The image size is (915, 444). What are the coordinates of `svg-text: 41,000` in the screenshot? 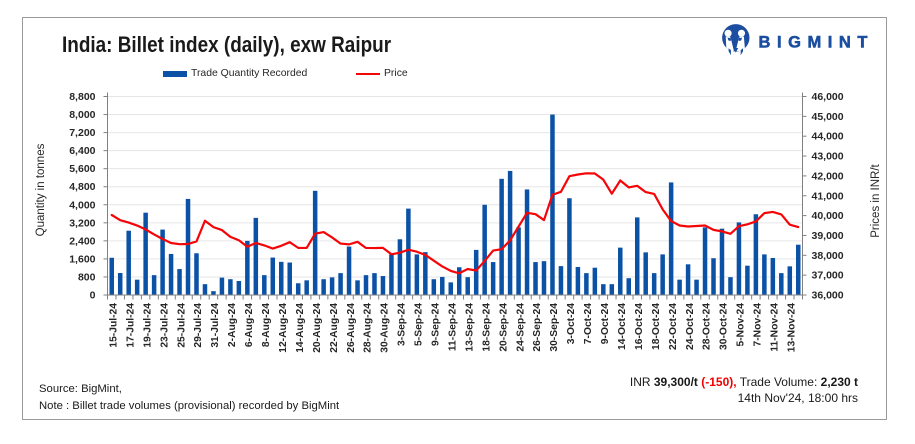 It's located at (828, 196).